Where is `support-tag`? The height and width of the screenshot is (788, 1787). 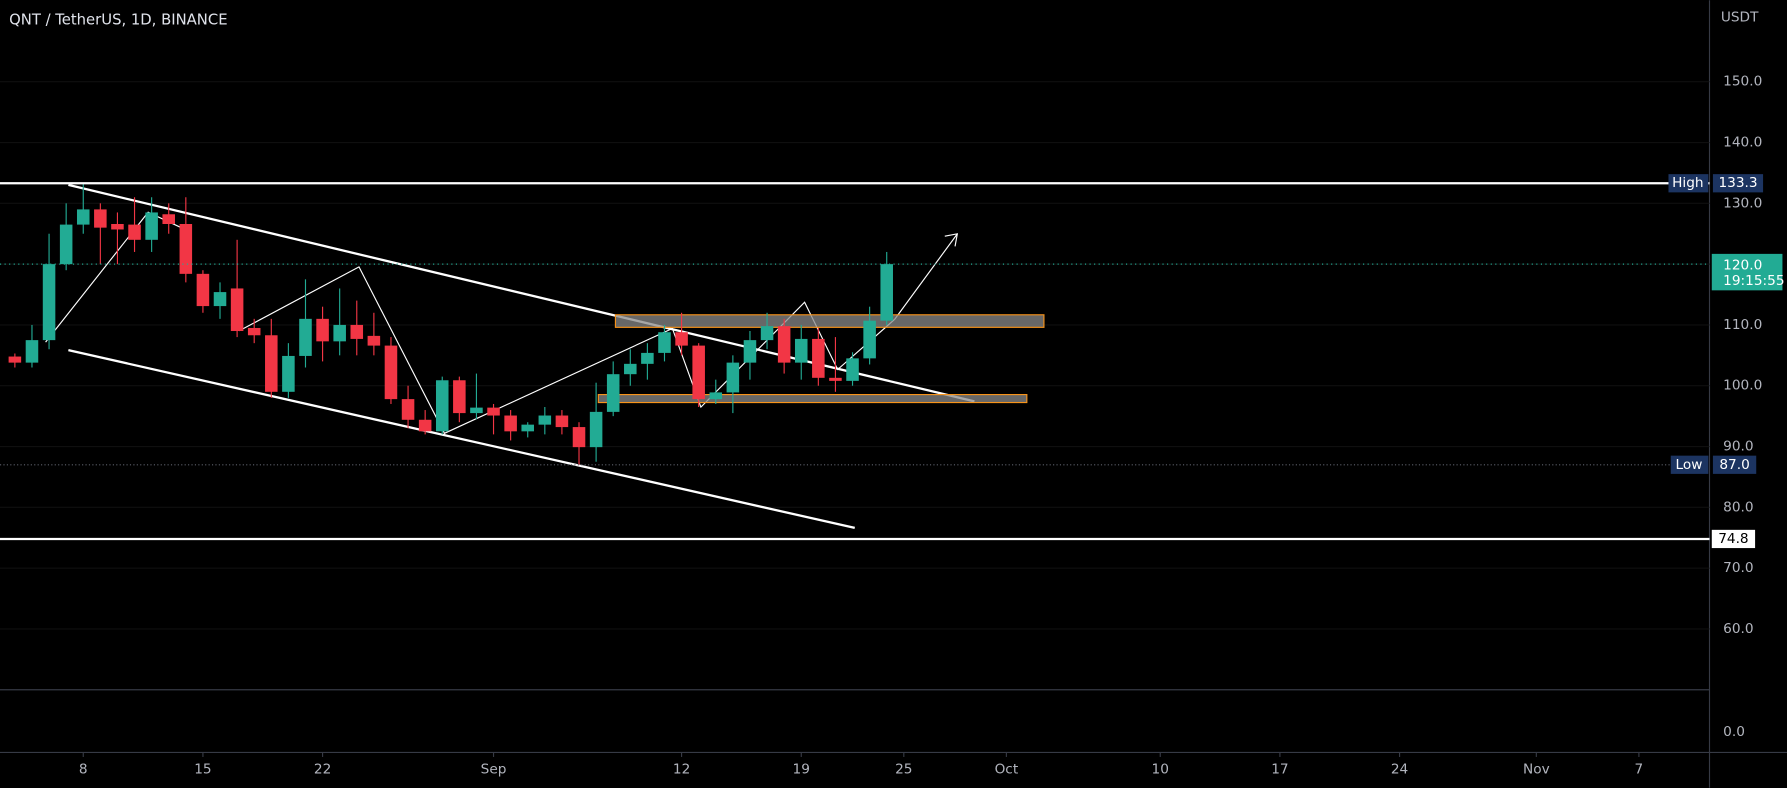
support-tag is located at coordinates (1733, 539).